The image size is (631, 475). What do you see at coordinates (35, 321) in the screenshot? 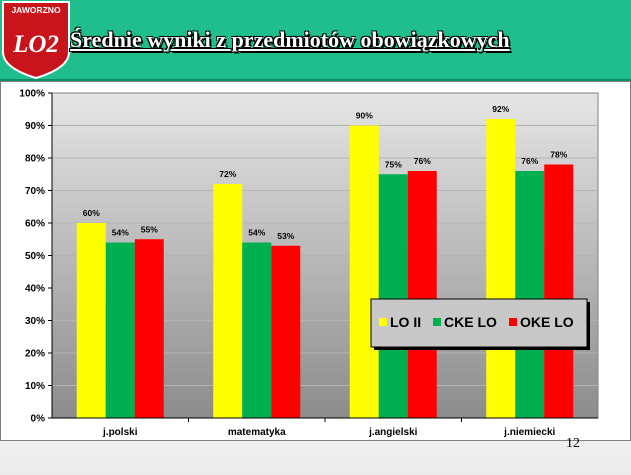
I see `y-tick-label: 30%` at bounding box center [35, 321].